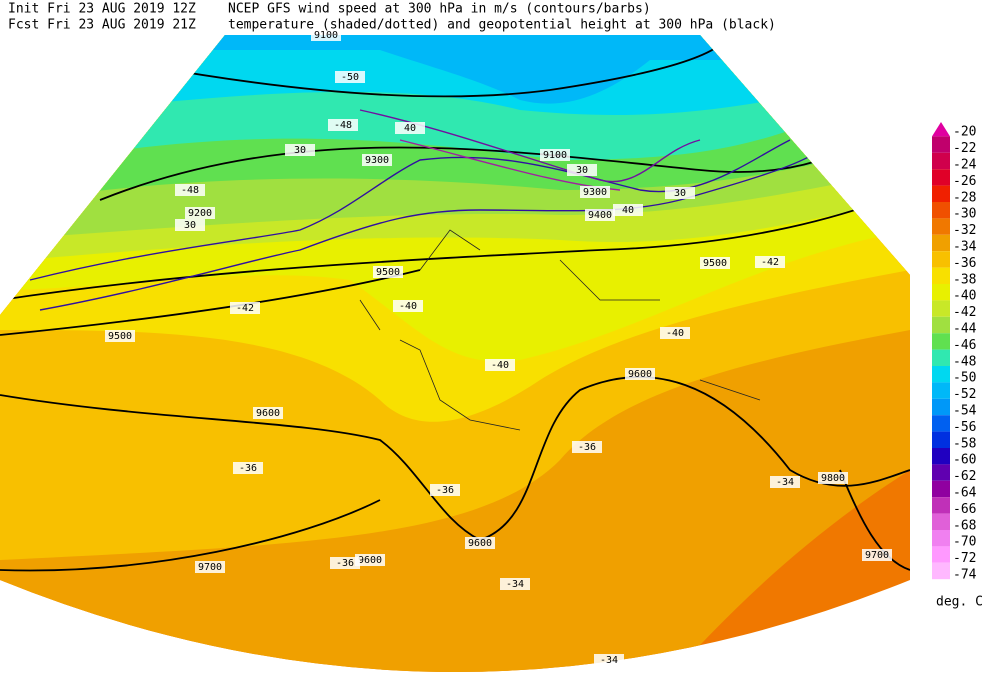 The height and width of the screenshot is (680, 1000). What do you see at coordinates (964, 296) in the screenshot?
I see `legend-label: -40` at bounding box center [964, 296].